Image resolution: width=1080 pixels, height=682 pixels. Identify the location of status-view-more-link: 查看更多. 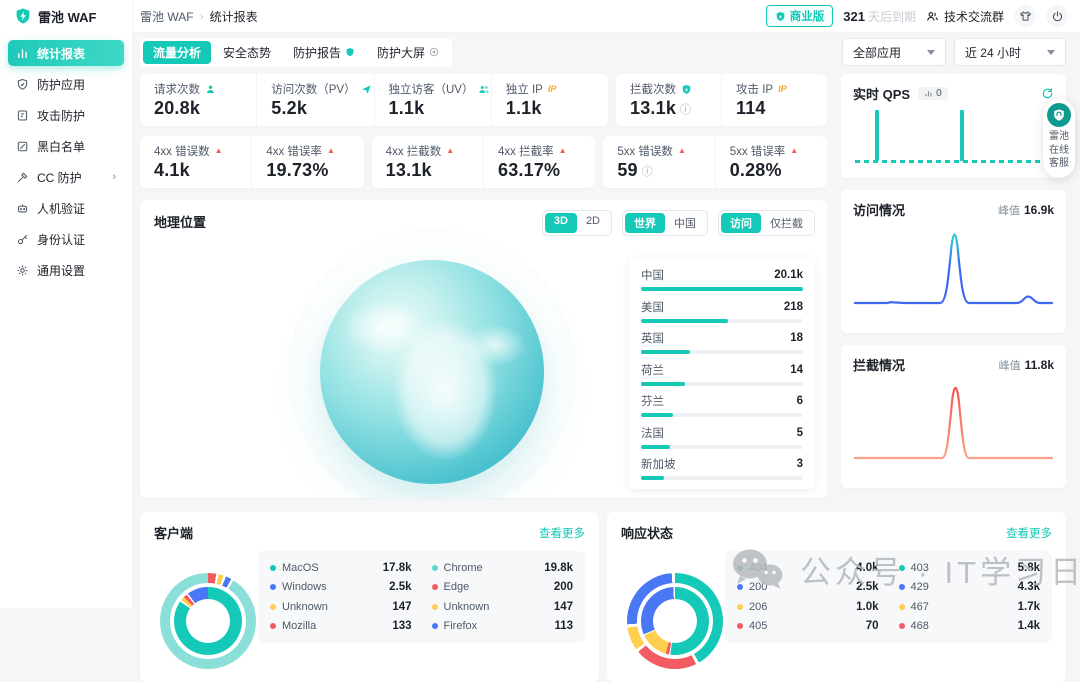
(1029, 533).